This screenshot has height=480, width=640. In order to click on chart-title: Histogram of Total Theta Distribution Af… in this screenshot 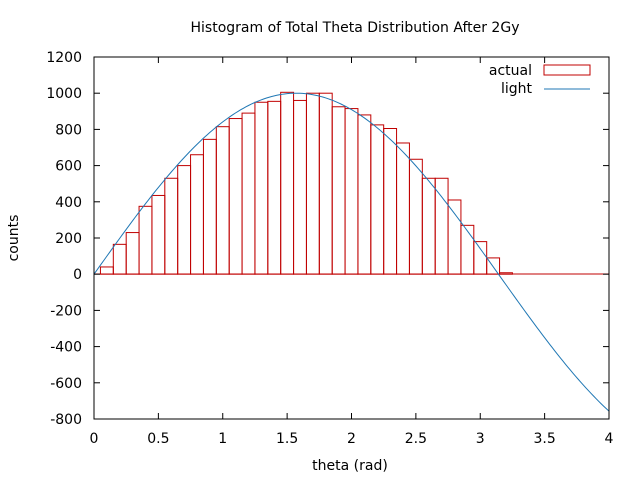, I will do `click(355, 28)`.